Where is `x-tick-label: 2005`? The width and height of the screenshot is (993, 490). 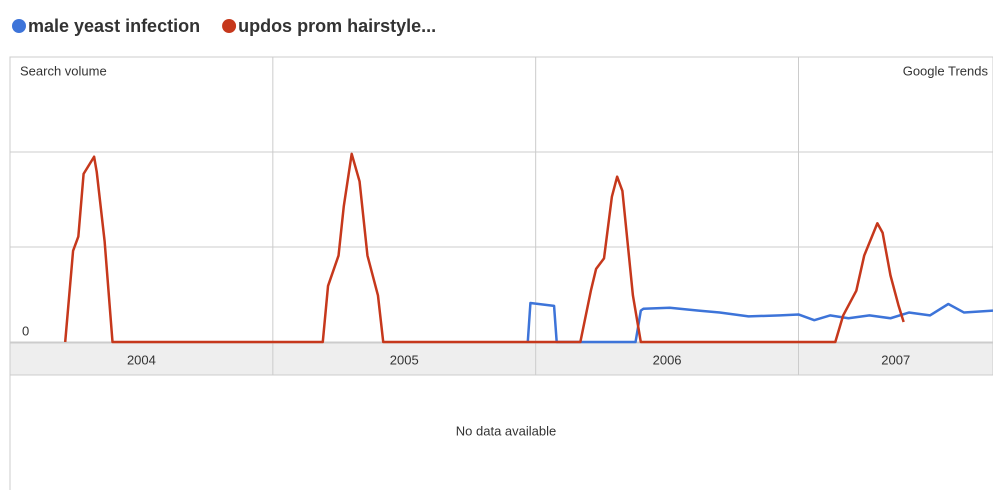 x-tick-label: 2005 is located at coordinates (404, 359).